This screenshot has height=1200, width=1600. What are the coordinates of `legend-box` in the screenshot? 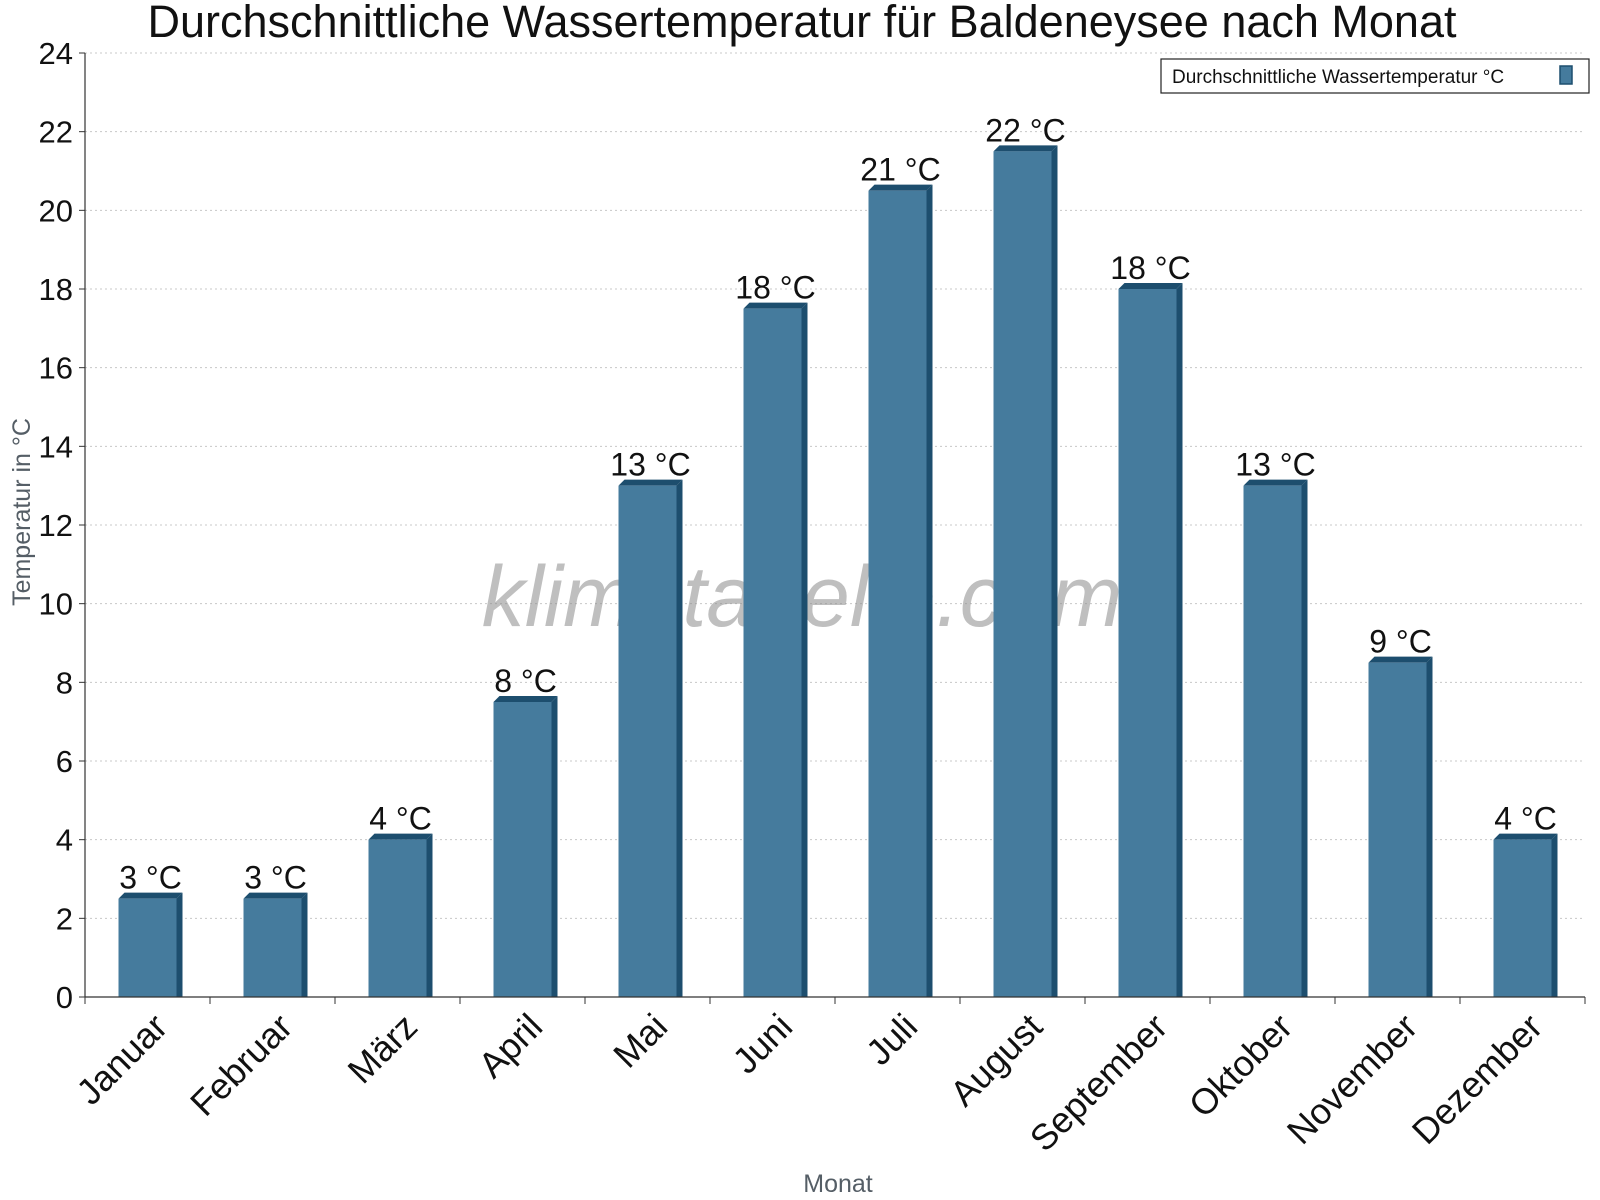 It's located at (1375, 76).